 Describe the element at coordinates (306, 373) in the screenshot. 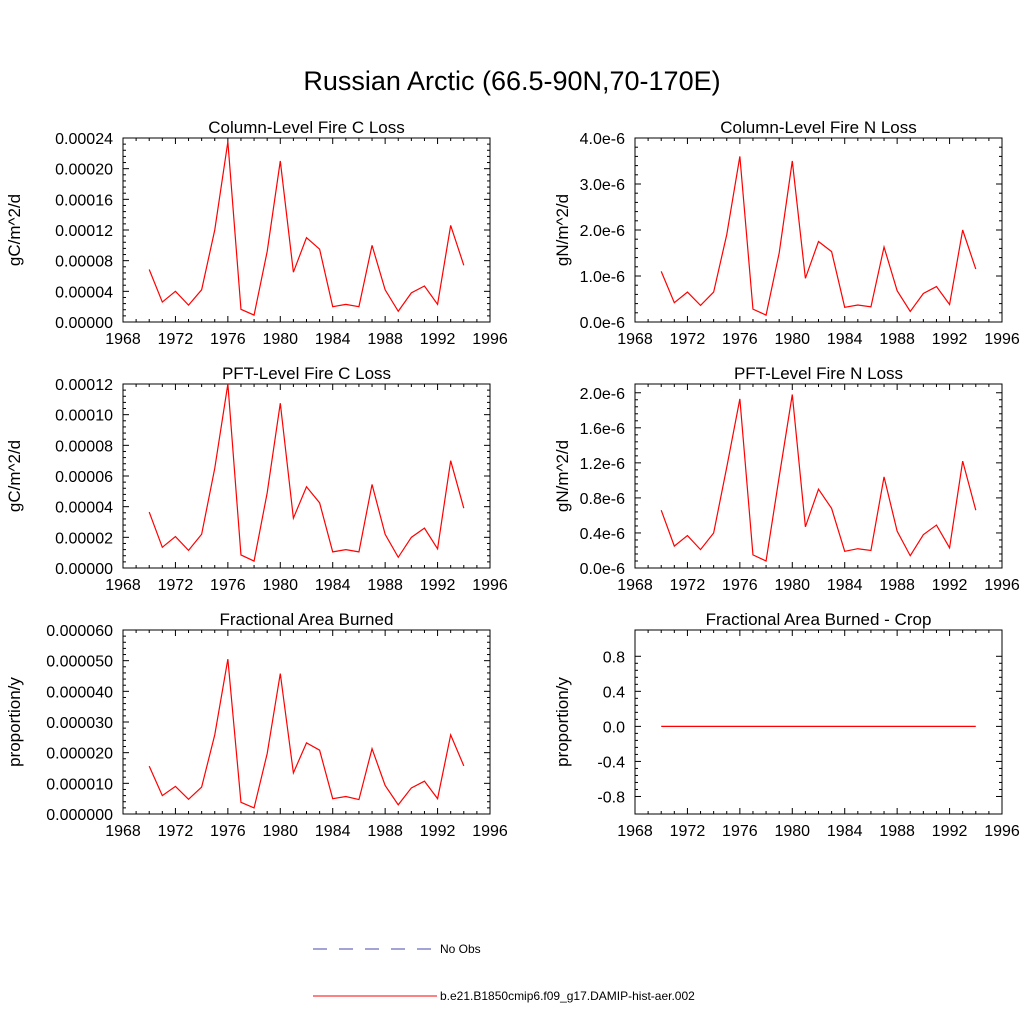

I see `panel-title: PFT-Level Fire C Loss` at that location.